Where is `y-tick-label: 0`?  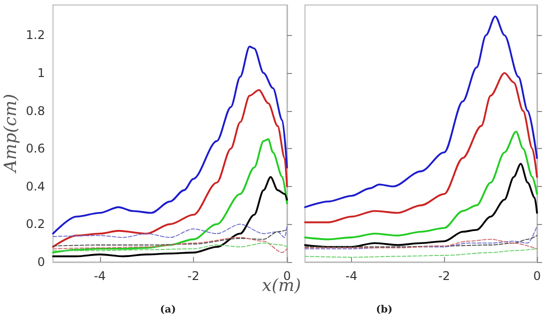 y-tick-label: 0 is located at coordinates (41, 262).